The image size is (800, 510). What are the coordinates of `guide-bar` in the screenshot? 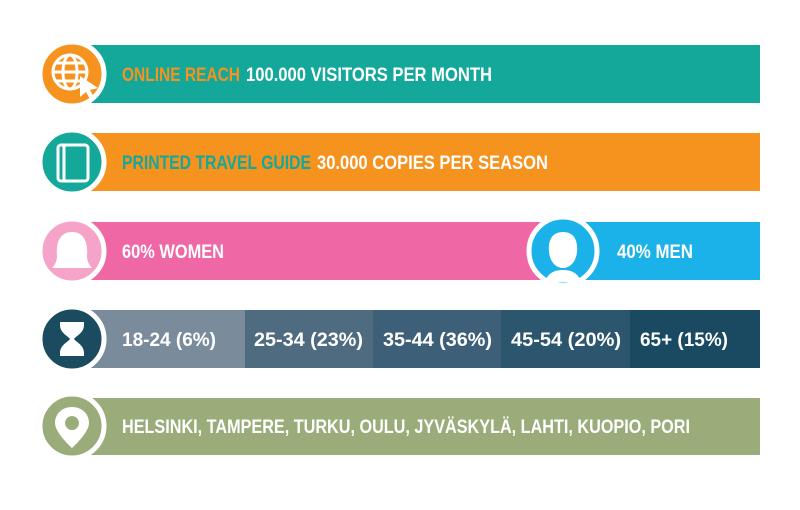 It's located at (425, 162).